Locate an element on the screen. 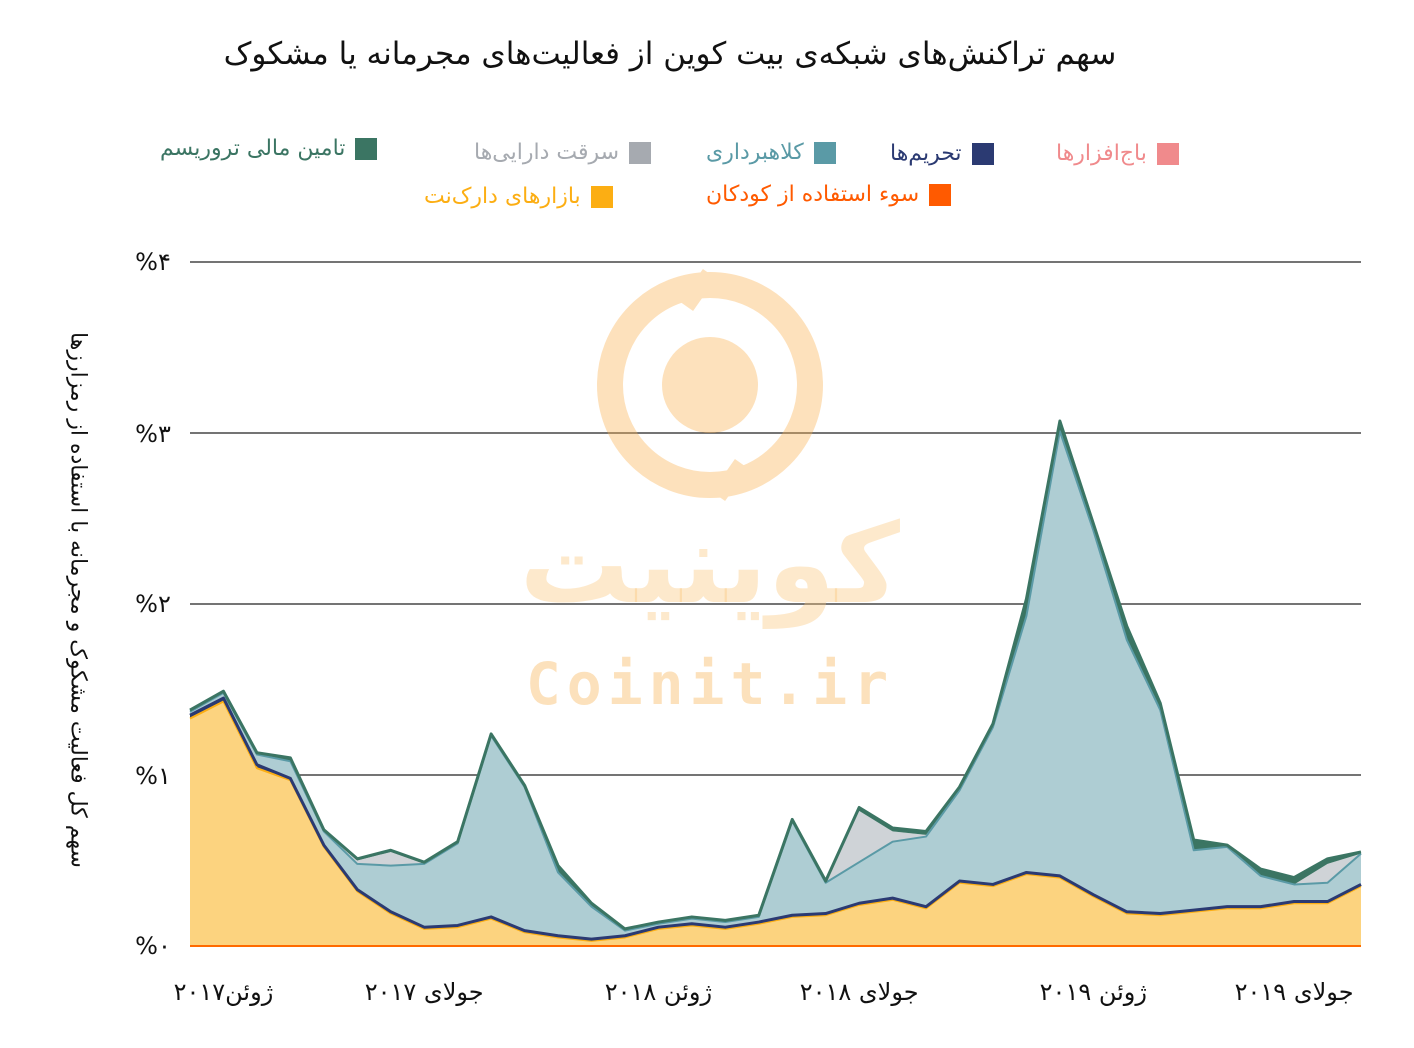 The height and width of the screenshot is (1048, 1414). x-tick-label-2: ژوئن ۲۰۱۸ is located at coordinates (658, 992).